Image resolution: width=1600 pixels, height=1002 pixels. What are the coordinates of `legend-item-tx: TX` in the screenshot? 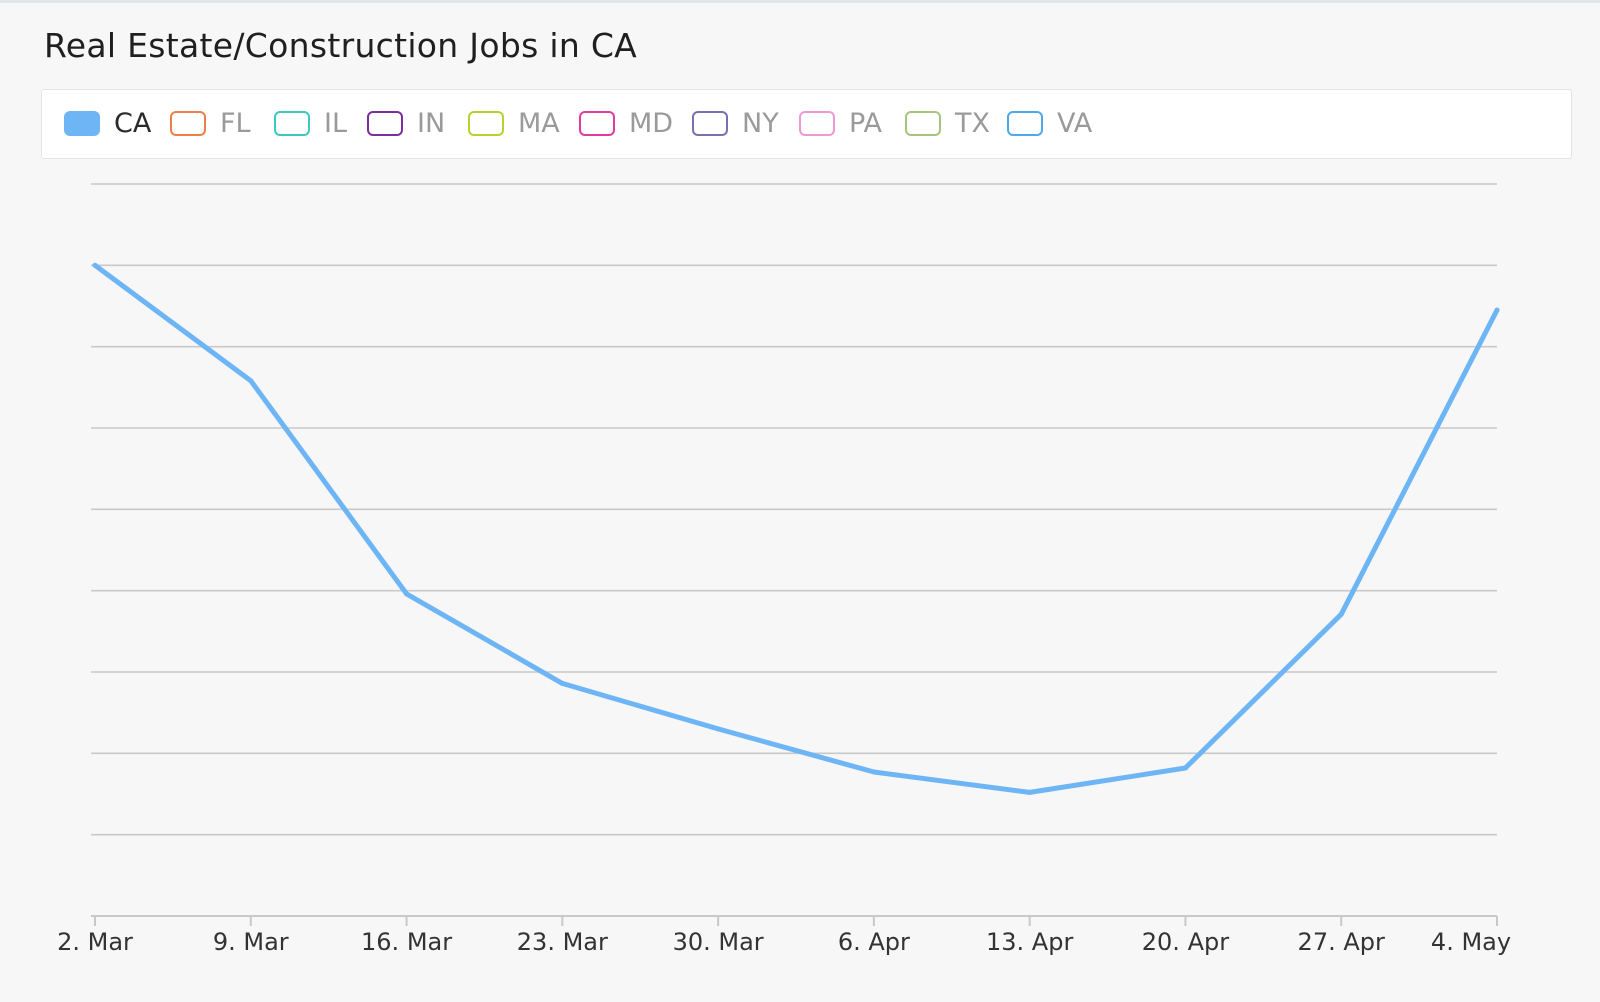 It's located at (947, 123).